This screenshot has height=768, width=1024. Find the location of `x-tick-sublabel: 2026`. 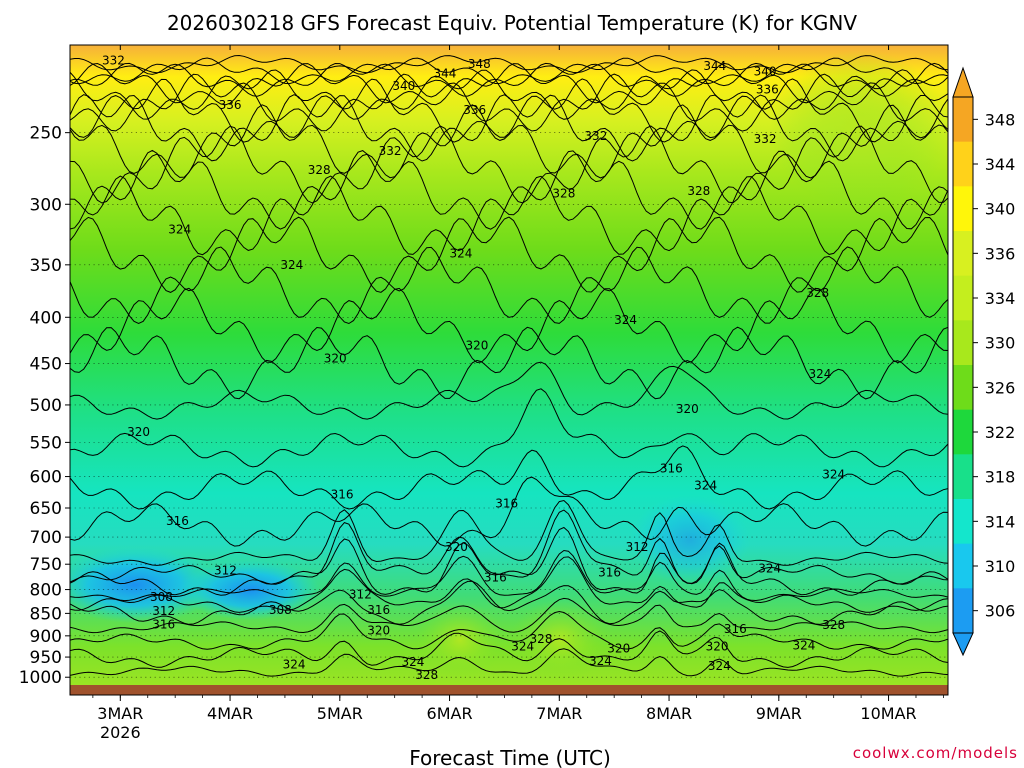

x-tick-sublabel: 2026 is located at coordinates (120, 732).